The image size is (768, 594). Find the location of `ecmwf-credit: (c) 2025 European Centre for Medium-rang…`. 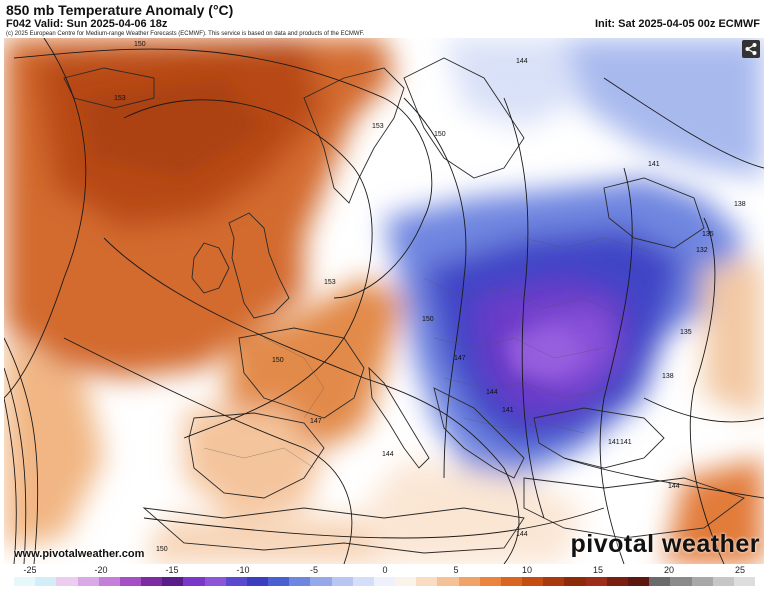

ecmwf-credit: (c) 2025 European Centre for Medium-rang… is located at coordinates (185, 34).